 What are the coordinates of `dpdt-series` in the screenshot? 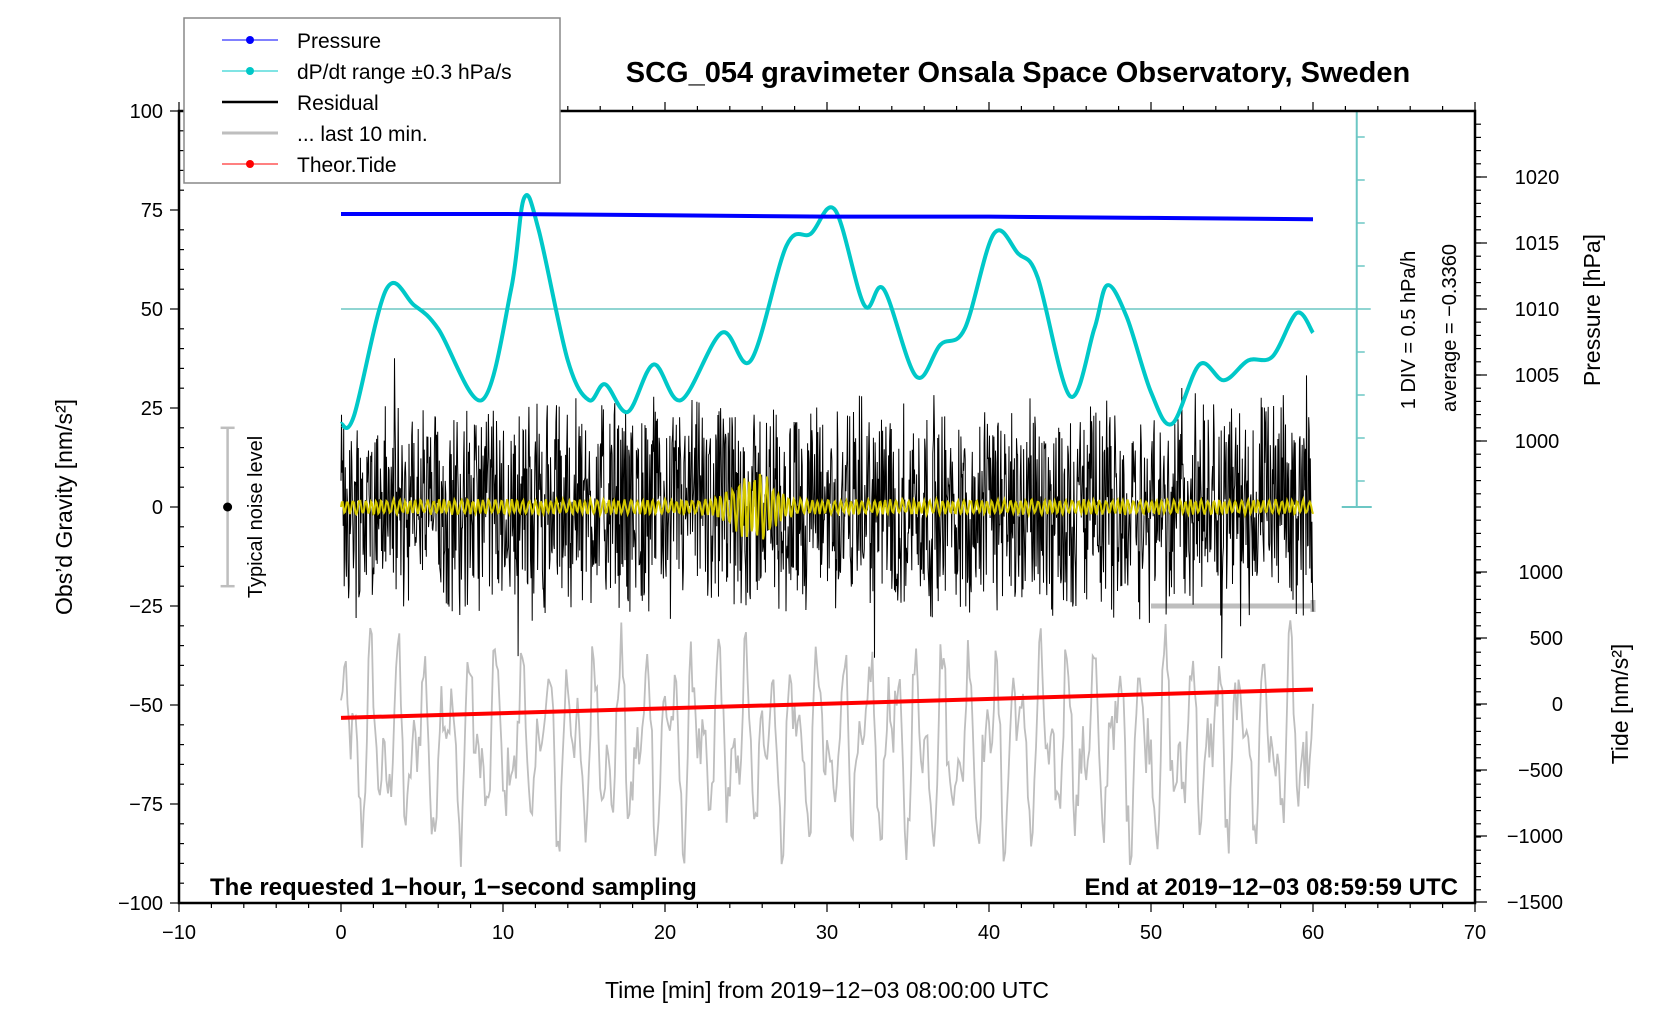 It's located at (827, 311).